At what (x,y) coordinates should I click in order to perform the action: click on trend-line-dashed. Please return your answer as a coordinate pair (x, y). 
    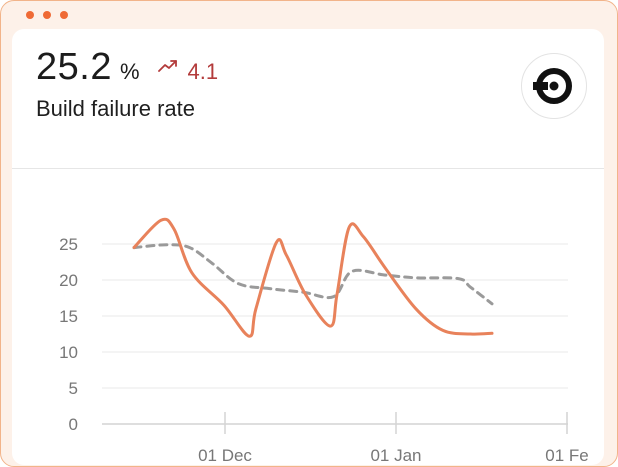
    Looking at the image, I should click on (313, 274).